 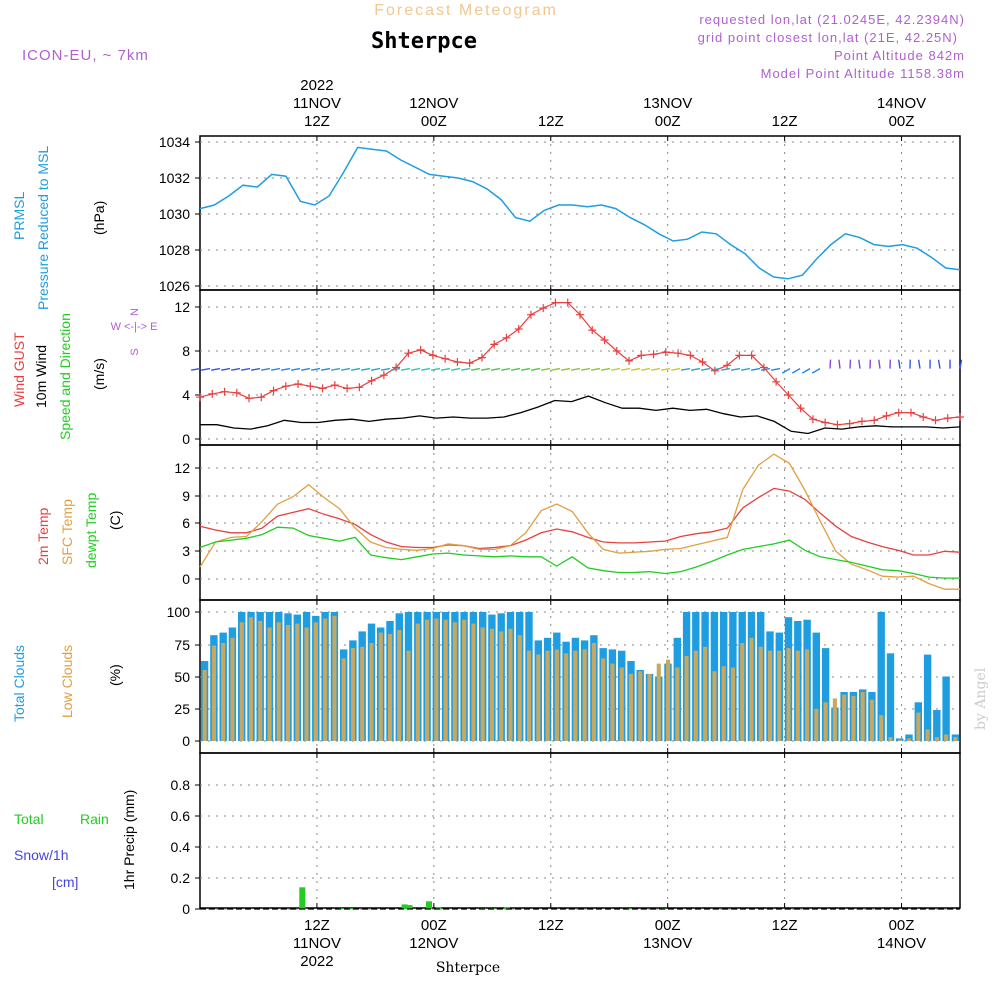 I want to click on bottom-time-label: 12NOV, so click(x=433, y=943).